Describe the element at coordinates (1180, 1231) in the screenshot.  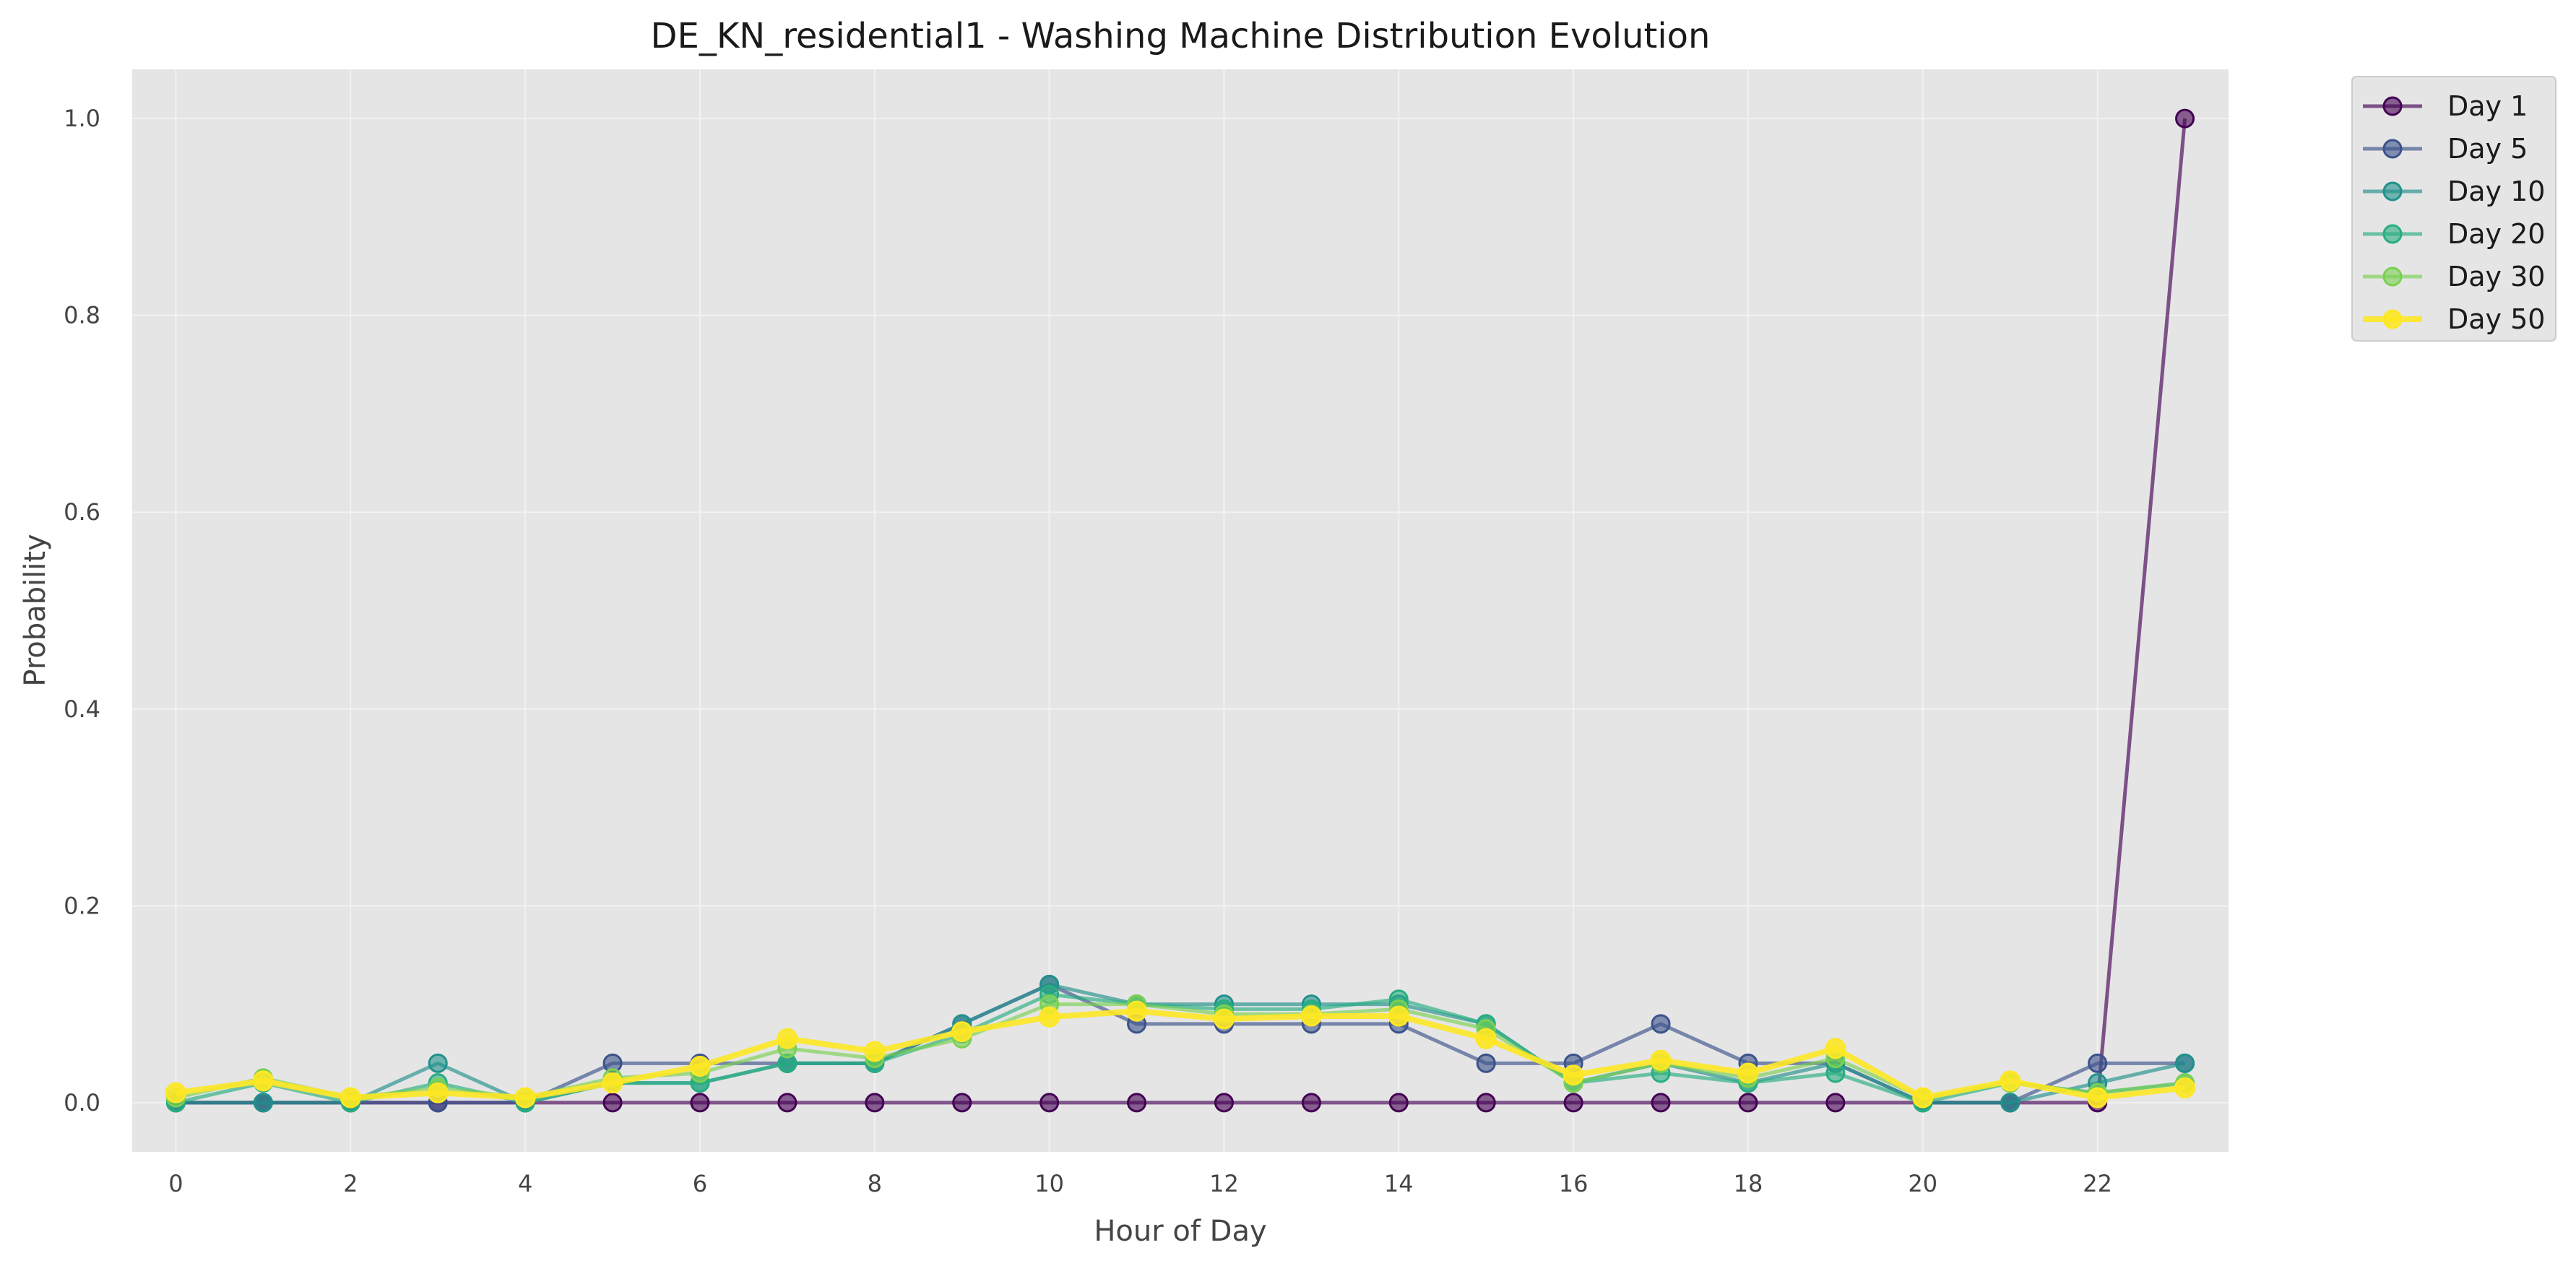
I see `x-axis-label: Hour of Day` at that location.